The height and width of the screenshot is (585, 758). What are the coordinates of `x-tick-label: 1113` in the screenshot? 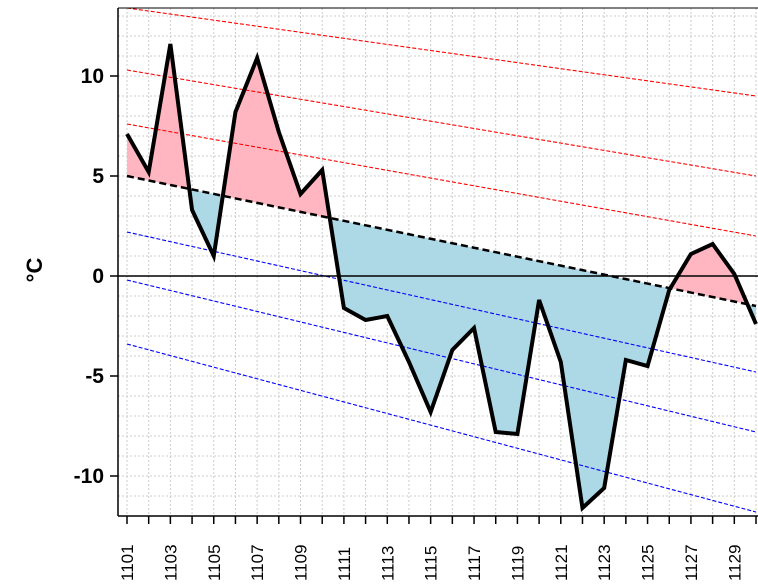 It's located at (387, 563).